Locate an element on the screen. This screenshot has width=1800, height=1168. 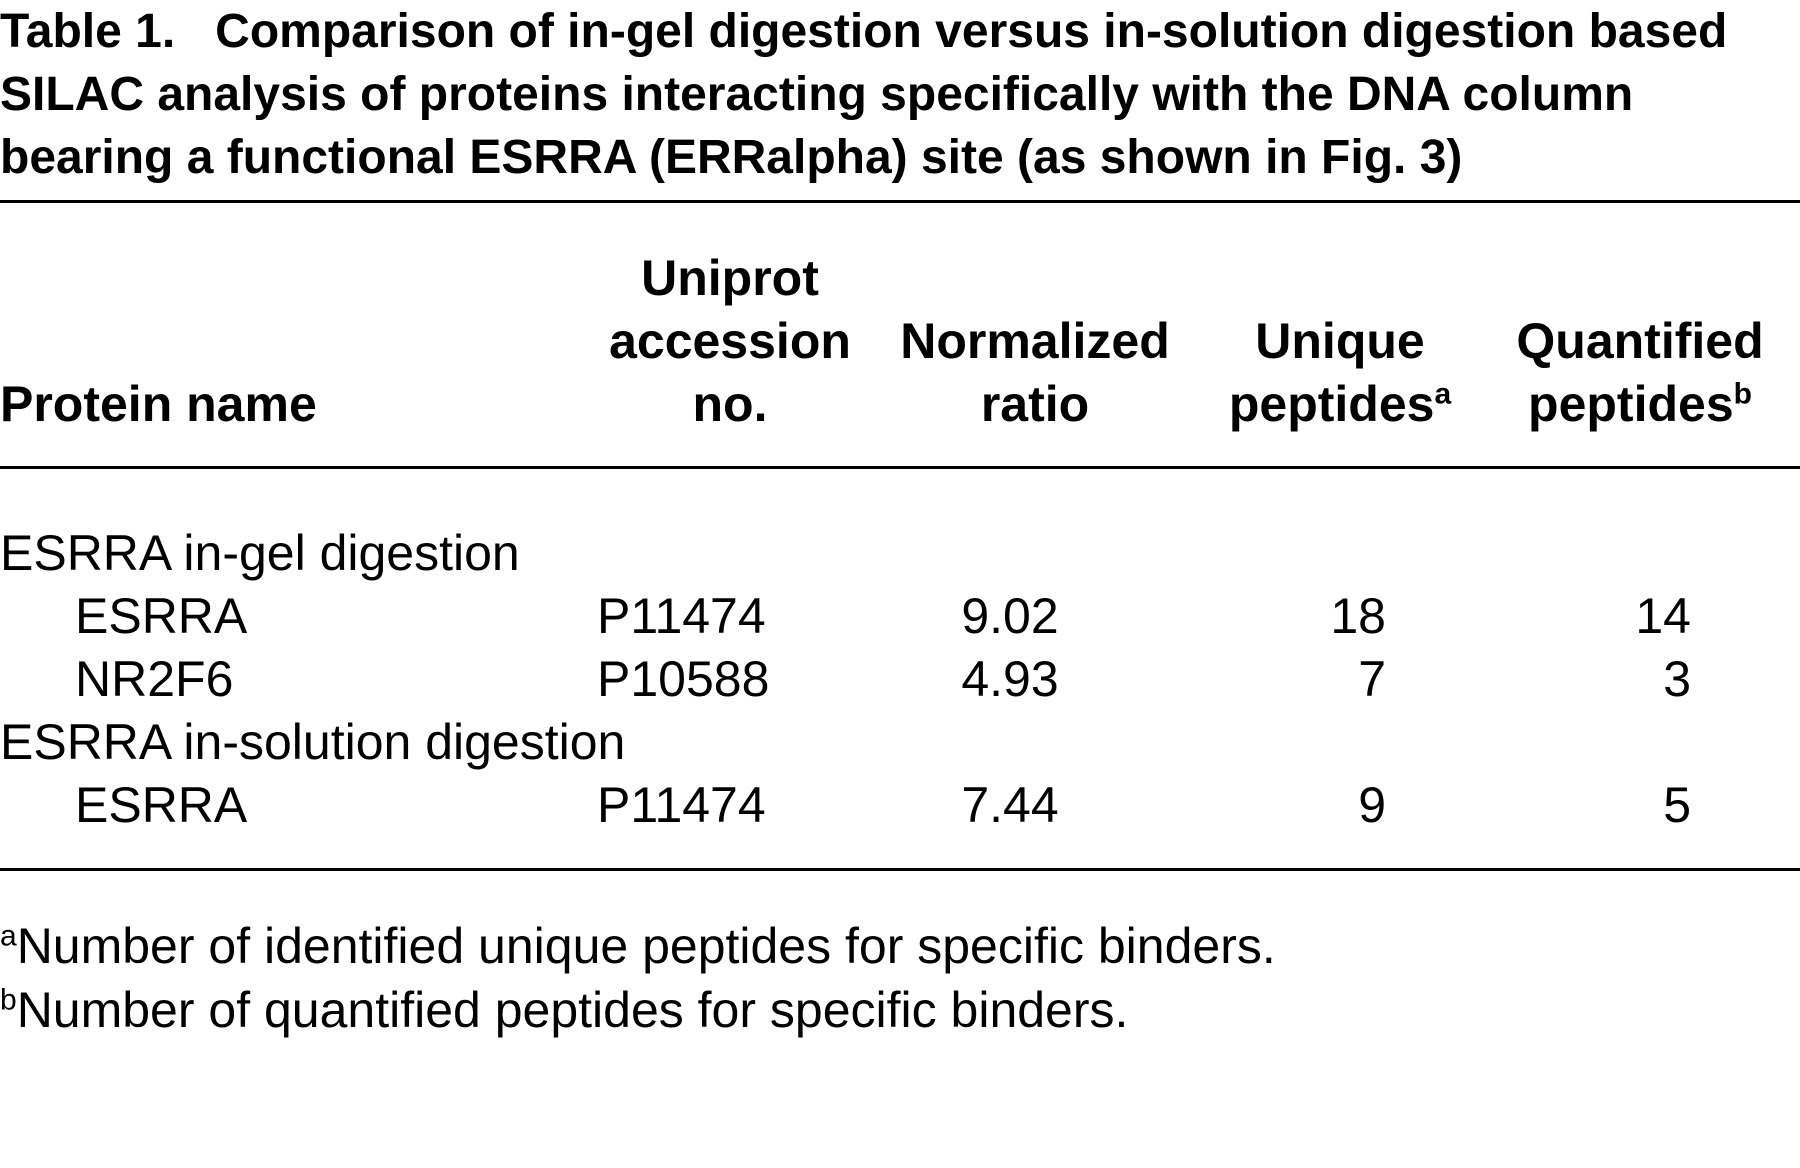
column-header-text: Uniprot accession no. is located at coordinates (730, 341).